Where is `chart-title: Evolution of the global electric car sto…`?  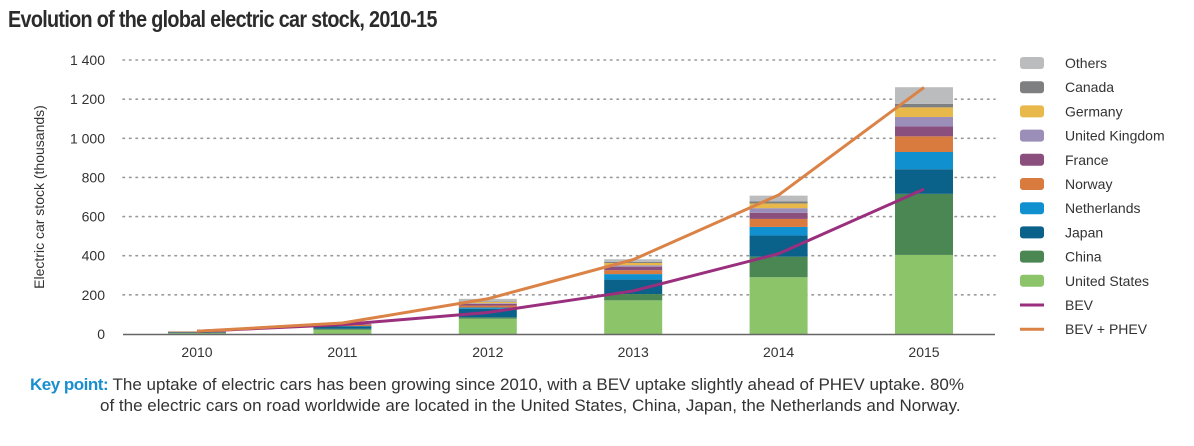
chart-title: Evolution of the global electric car sto… is located at coordinates (222, 19).